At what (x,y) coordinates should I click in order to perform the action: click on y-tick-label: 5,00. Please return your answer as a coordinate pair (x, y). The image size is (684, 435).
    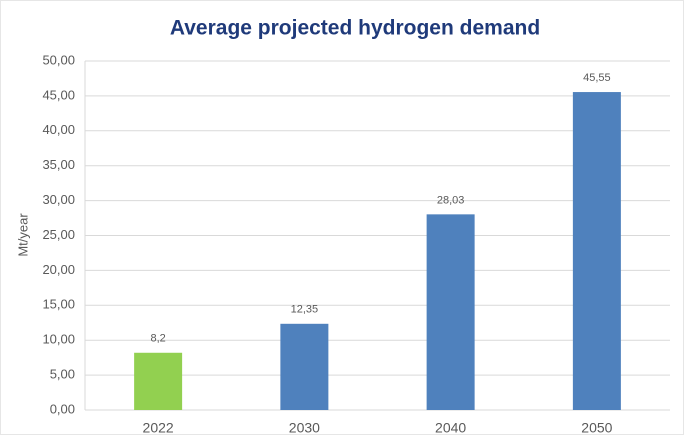
    Looking at the image, I should click on (62, 374).